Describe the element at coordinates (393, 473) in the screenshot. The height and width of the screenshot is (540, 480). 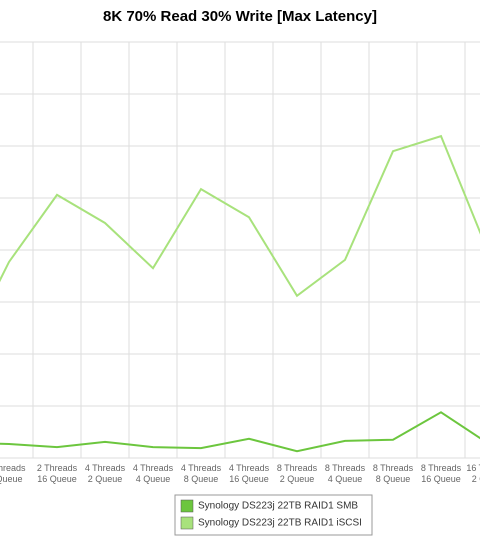
I see `x-tick-label: 8 Threads 8 Queue` at that location.